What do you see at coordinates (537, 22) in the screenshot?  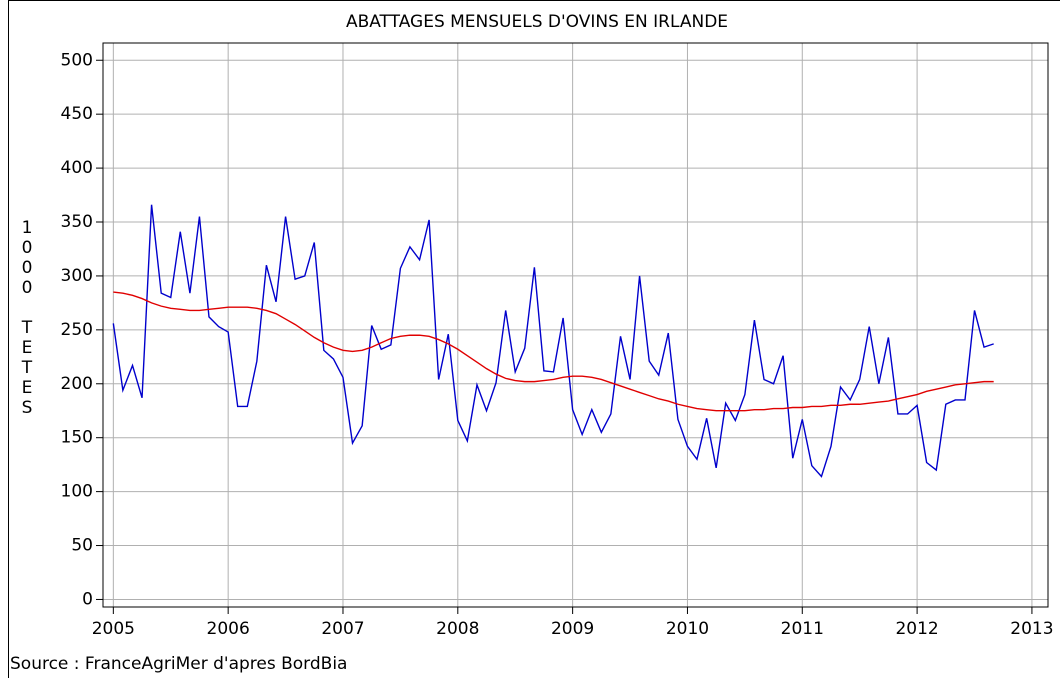 I see `chart-title: ABATTAGES MENSUELS D'OVINS EN IRLANDE` at bounding box center [537, 22].